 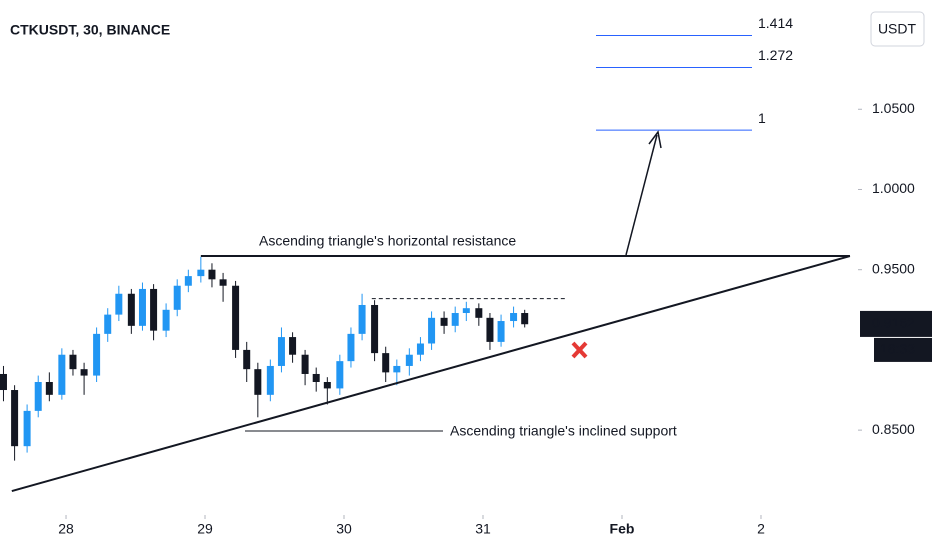 I want to click on x-tick-label: 31, so click(x=483, y=529).